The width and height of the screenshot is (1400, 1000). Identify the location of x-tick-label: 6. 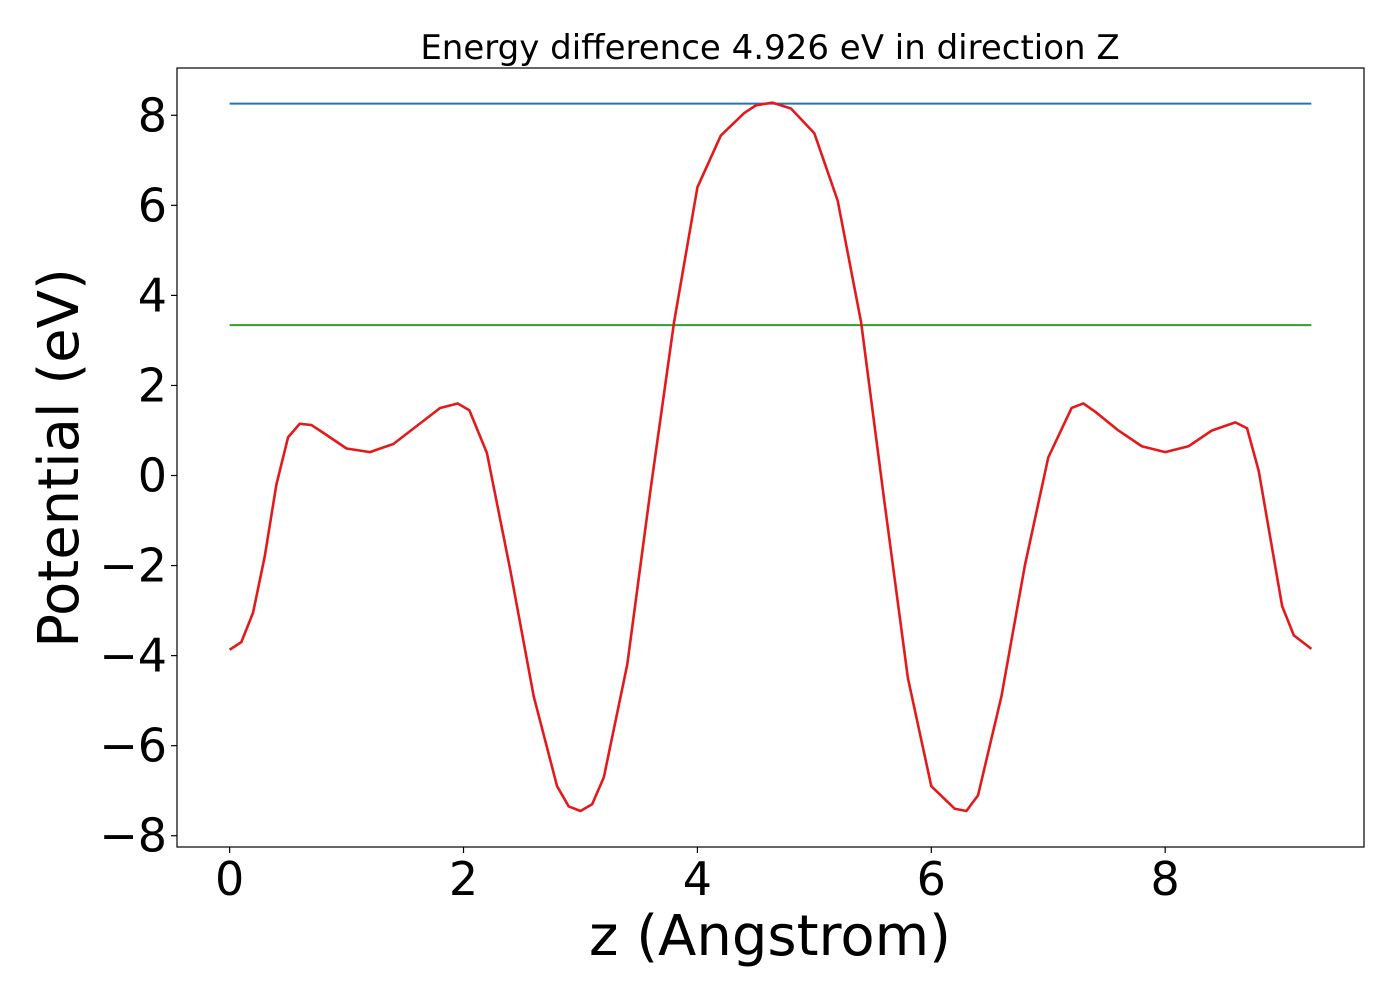
(931, 879).